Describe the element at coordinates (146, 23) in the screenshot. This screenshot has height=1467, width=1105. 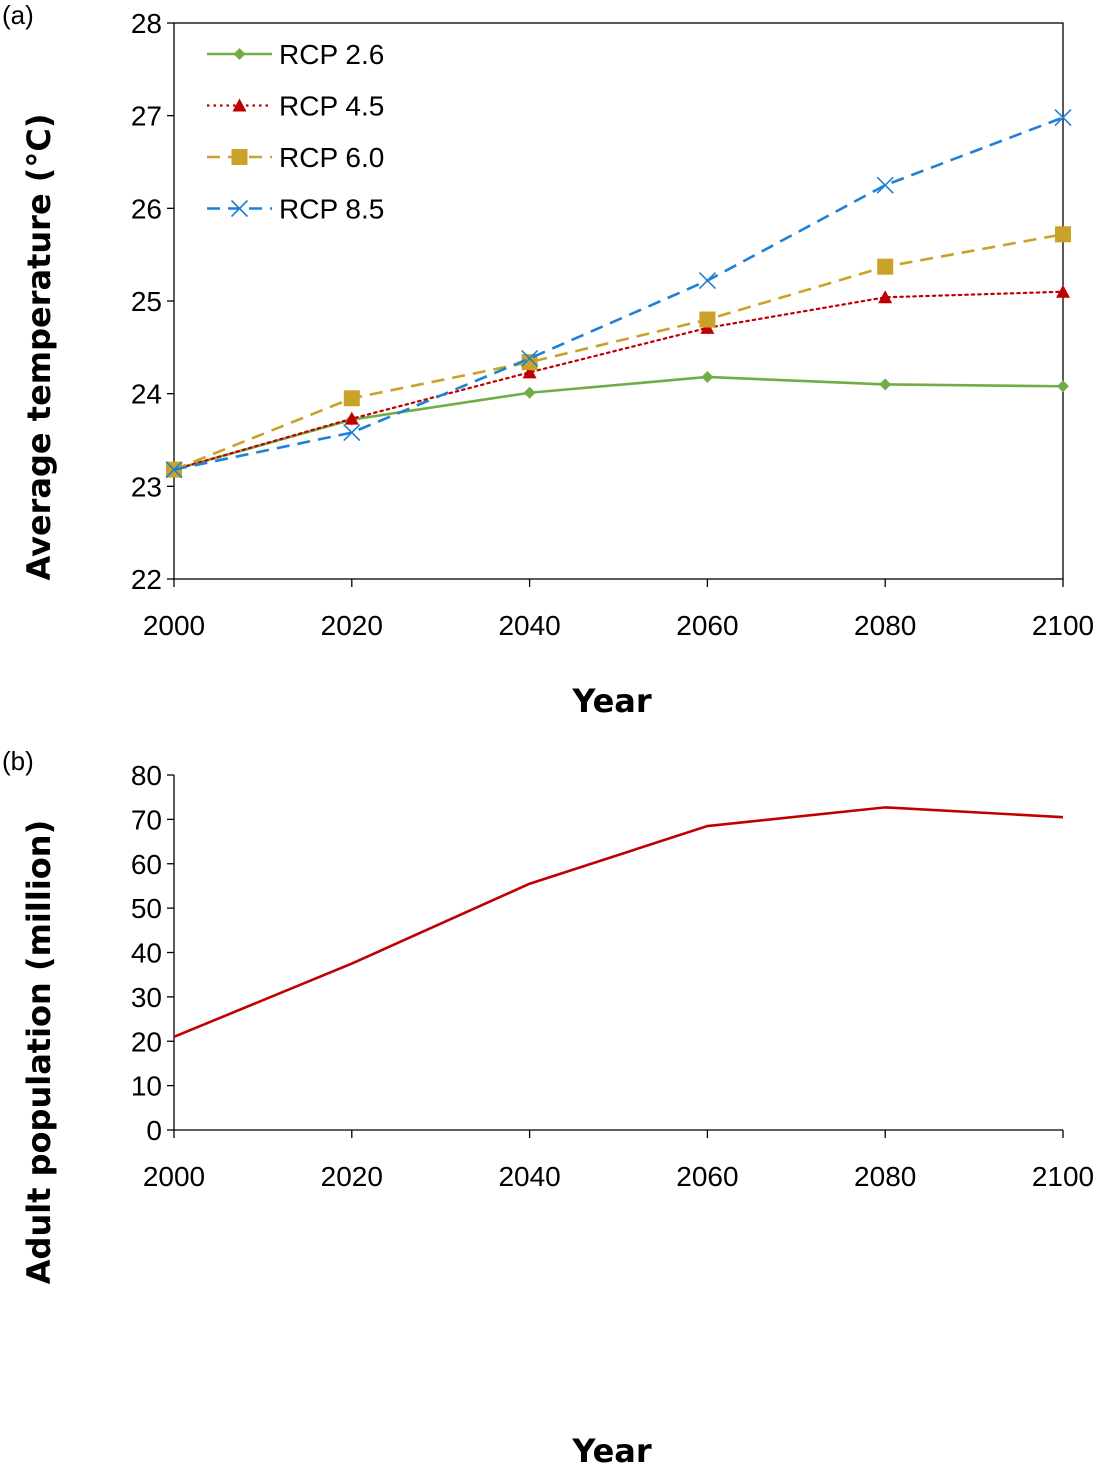
I see `y-tick-label: 28` at that location.